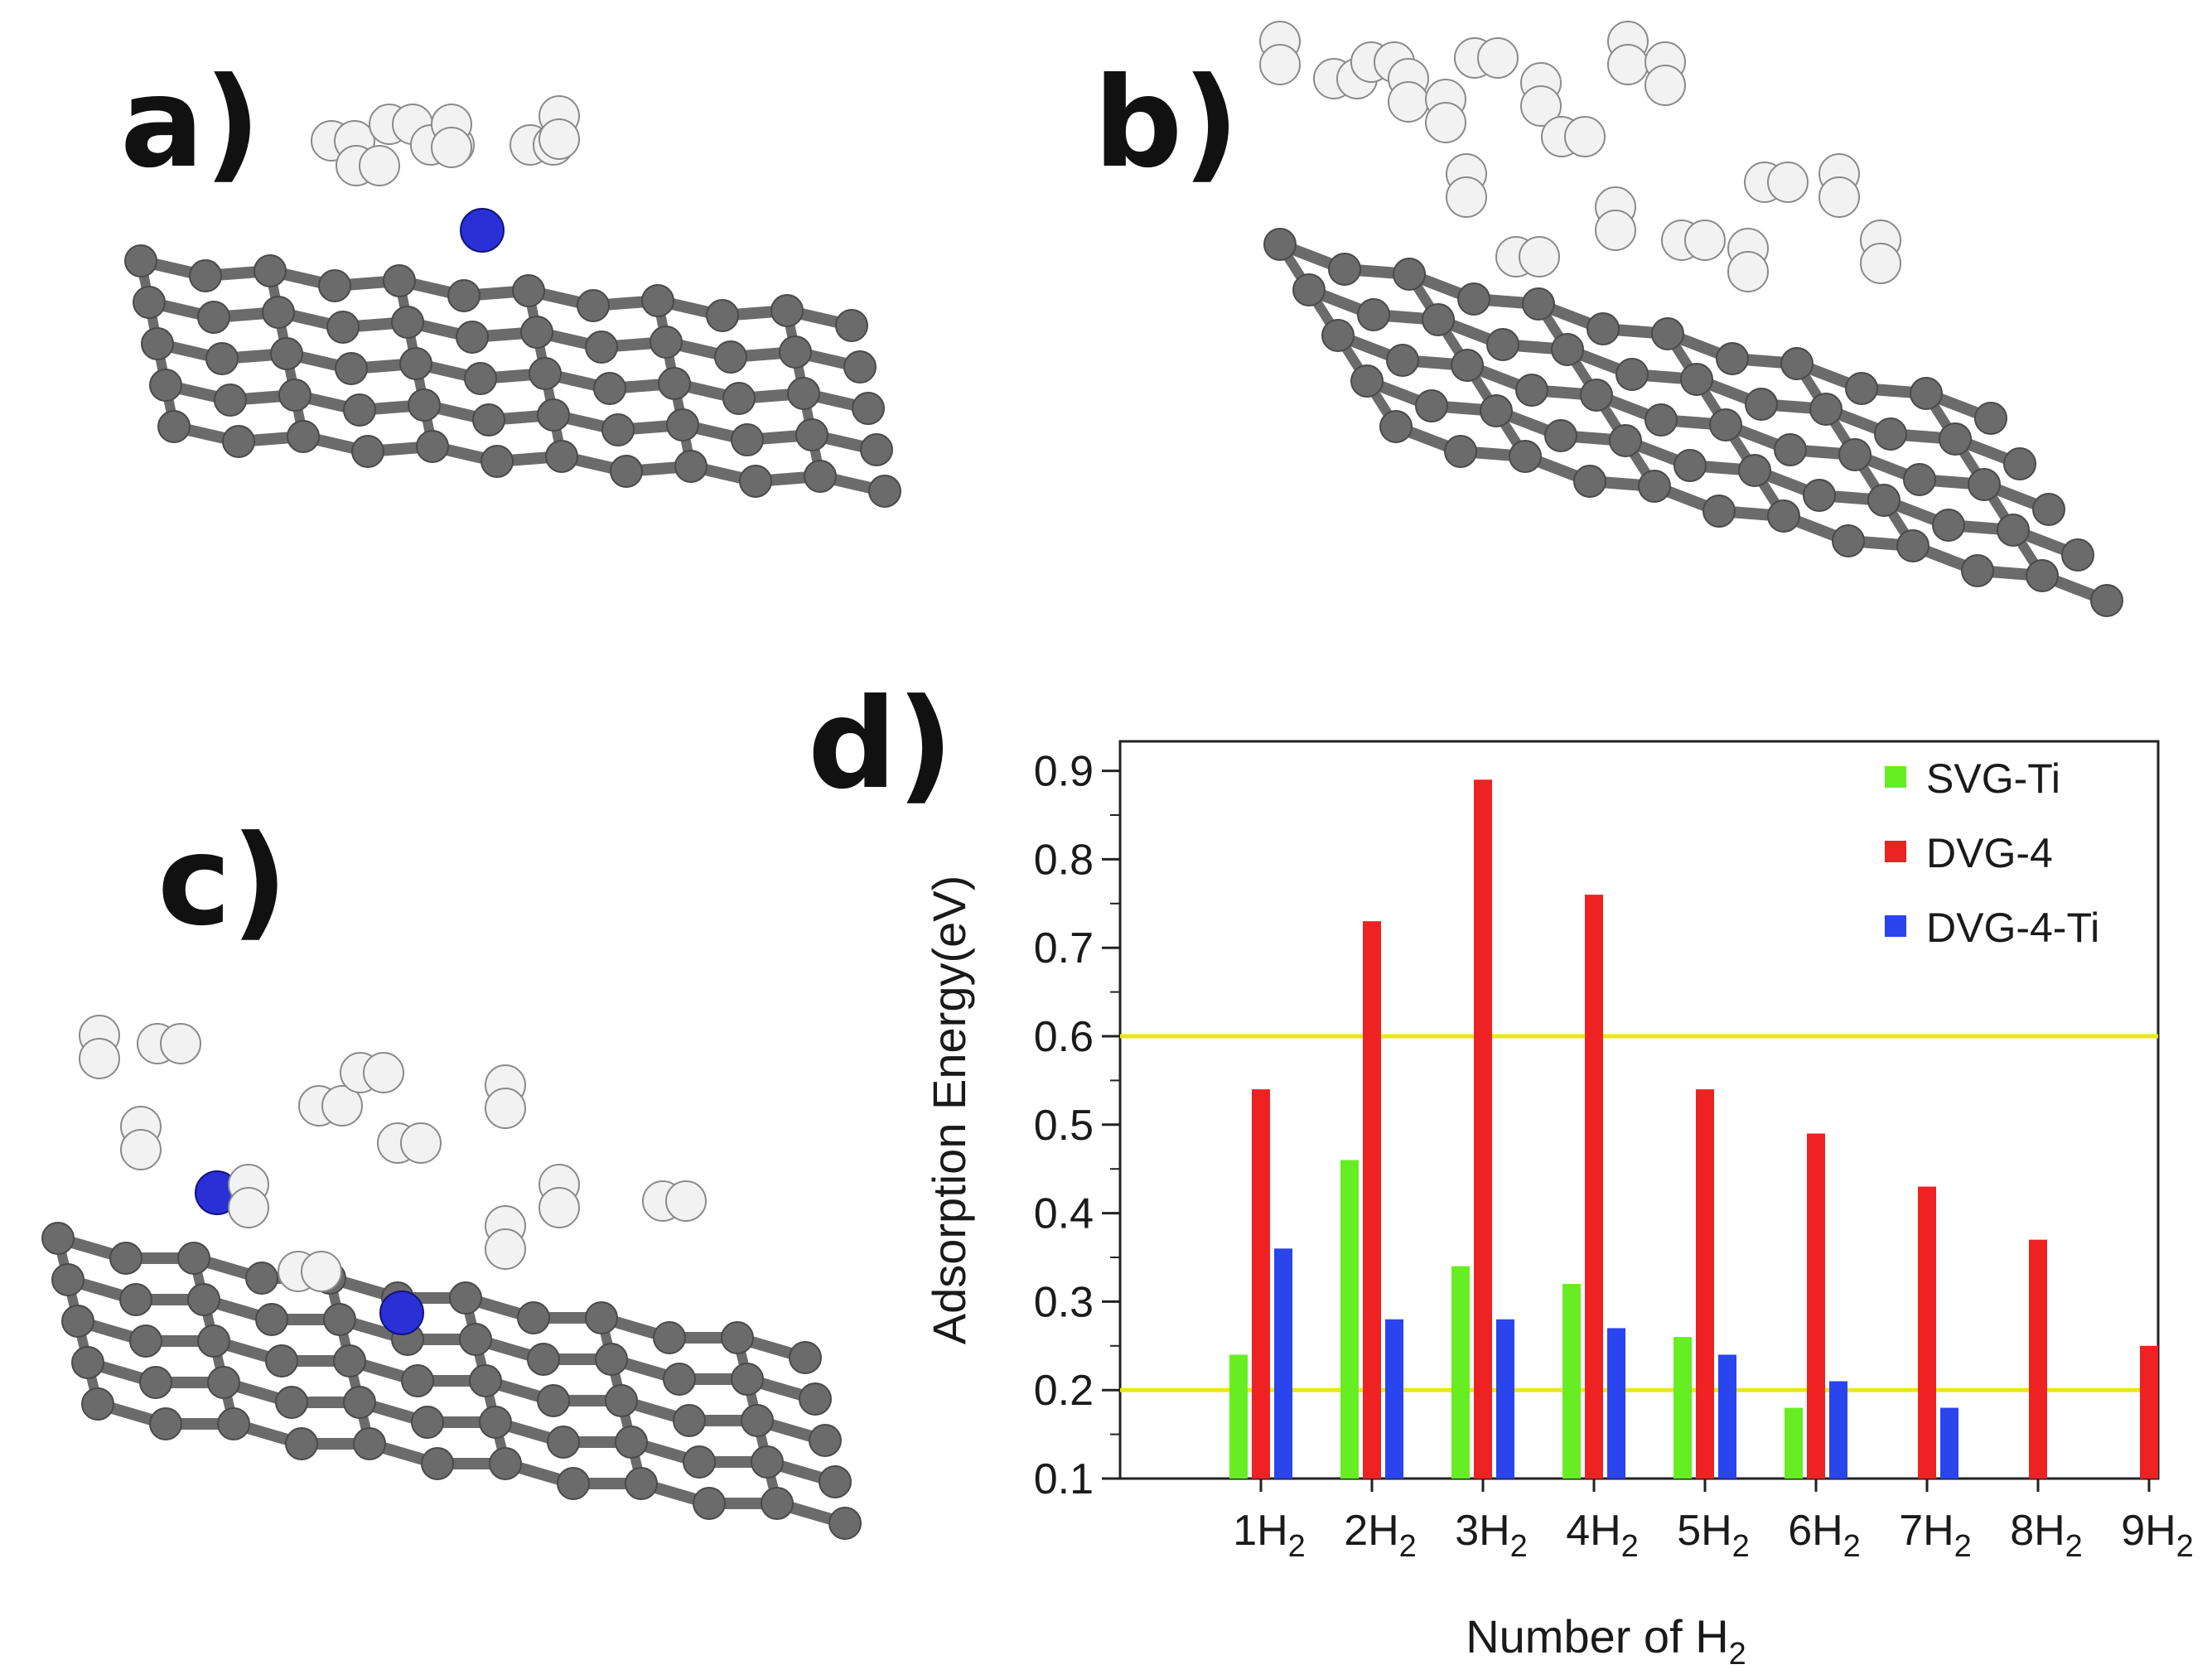  What do you see at coordinates (222, 881) in the screenshot?
I see `panel-c-label: c)` at bounding box center [222, 881].